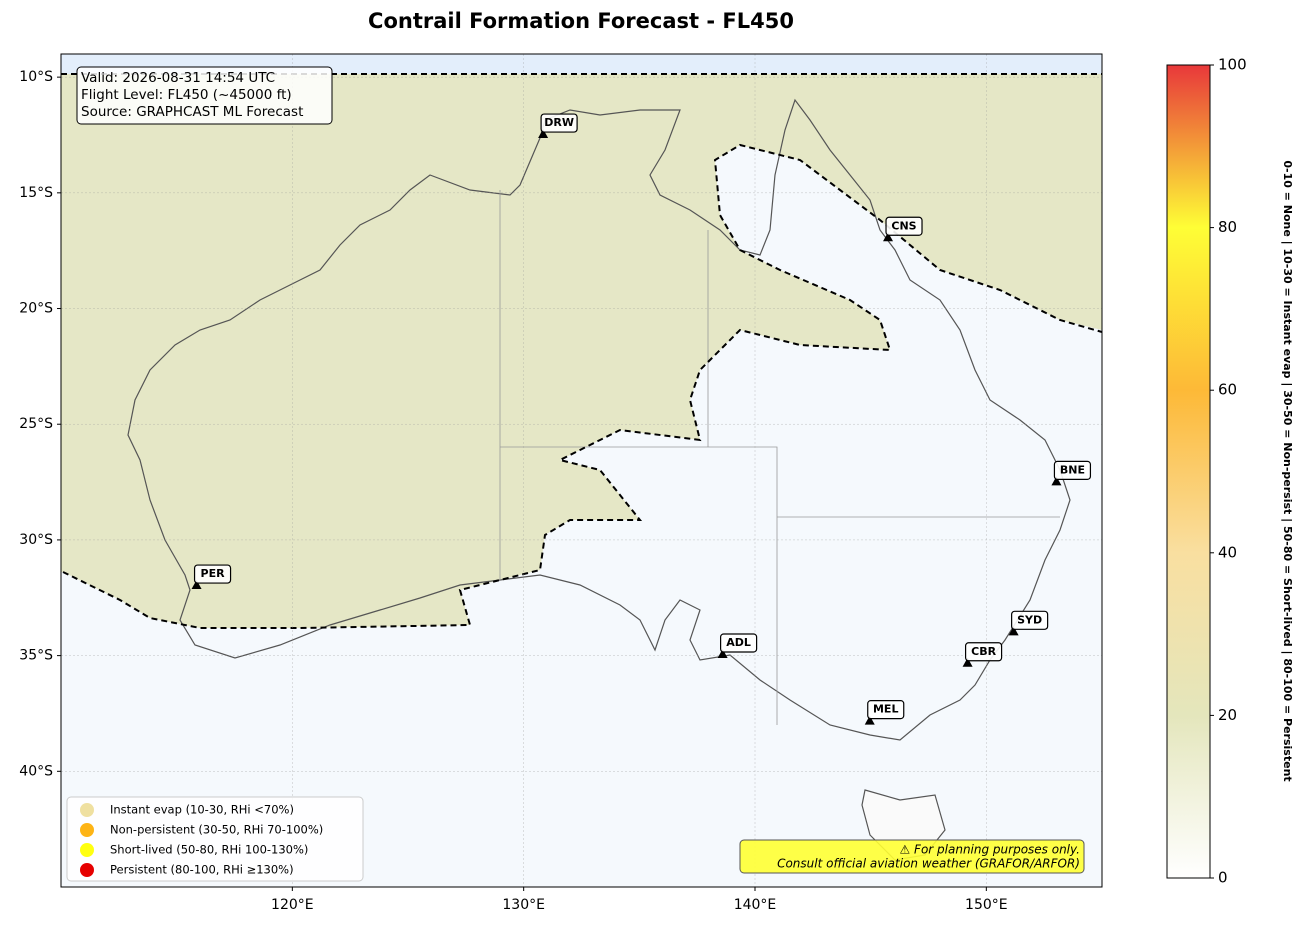 This screenshot has height=926, width=1304. What do you see at coordinates (1223, 878) in the screenshot?
I see `colorbar-tick-label: 0` at bounding box center [1223, 878].